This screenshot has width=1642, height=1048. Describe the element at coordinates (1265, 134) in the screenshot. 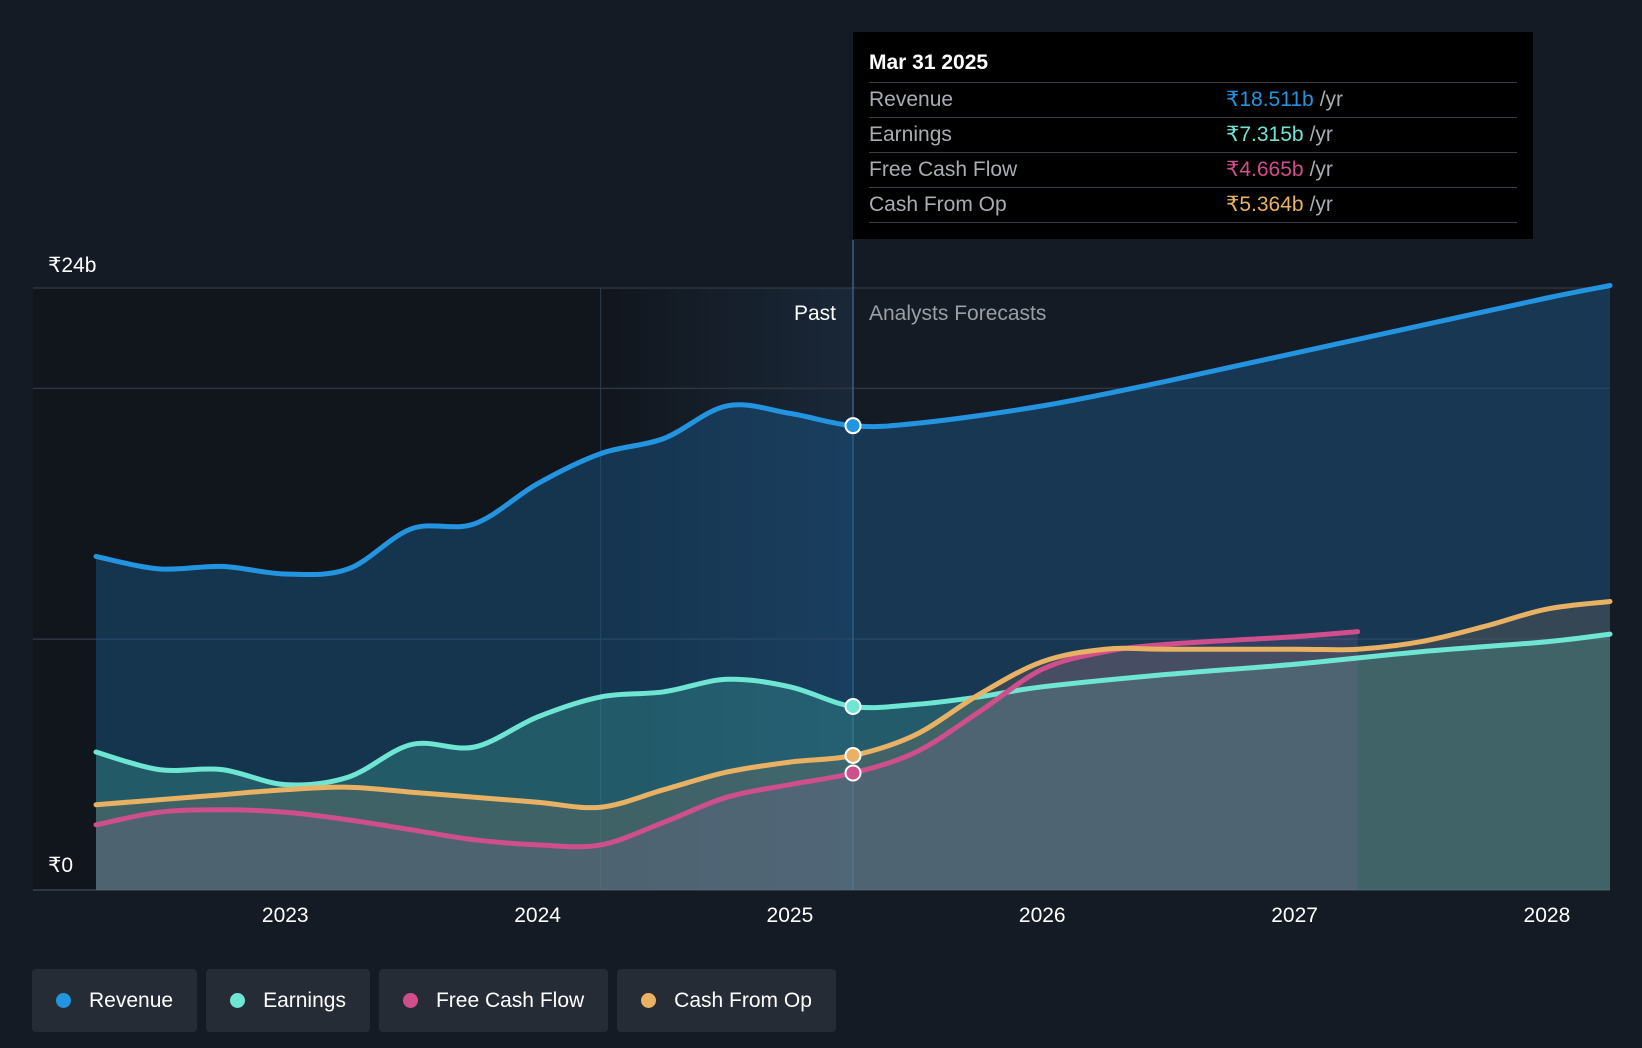

I see `tooltip-value: ₹7.315b` at that location.